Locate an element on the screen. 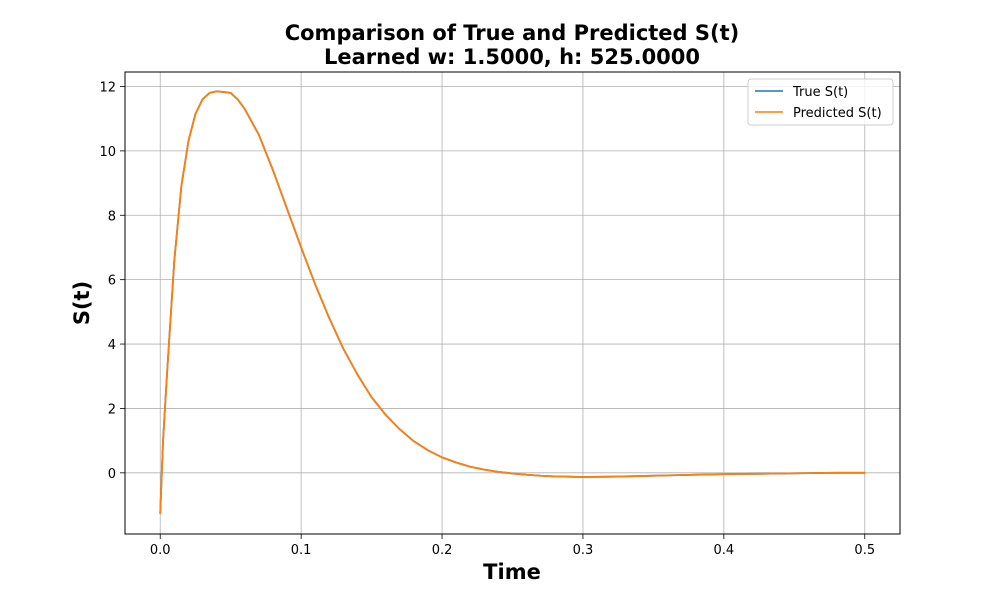  x-tick-label: 0.4 is located at coordinates (724, 550).